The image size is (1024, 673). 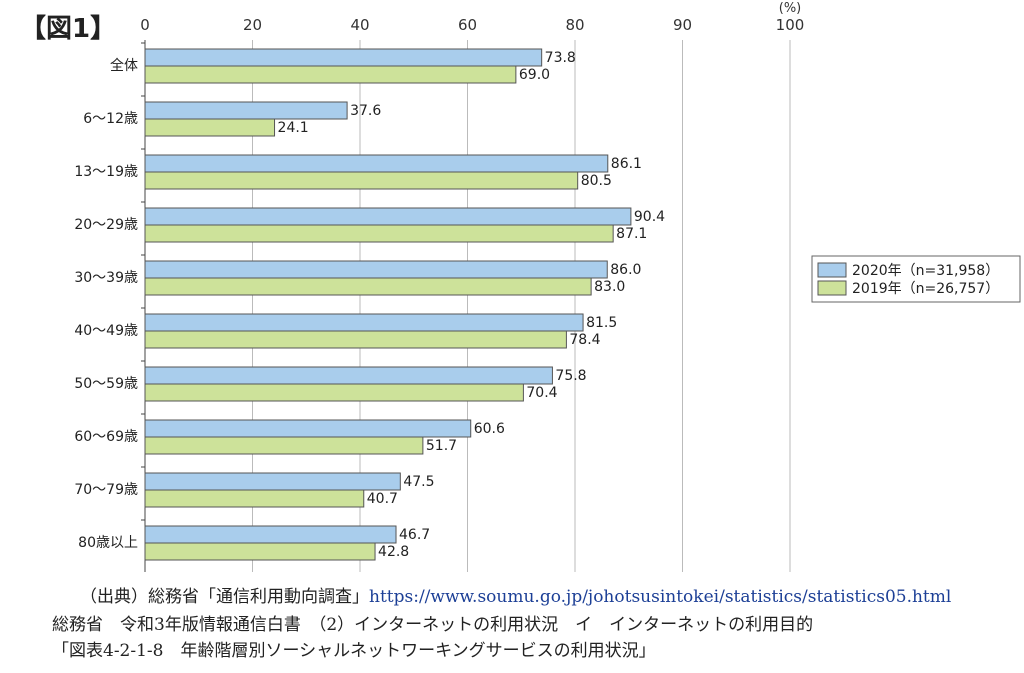 I want to click on x-tick-label: 100, so click(x=790, y=25).